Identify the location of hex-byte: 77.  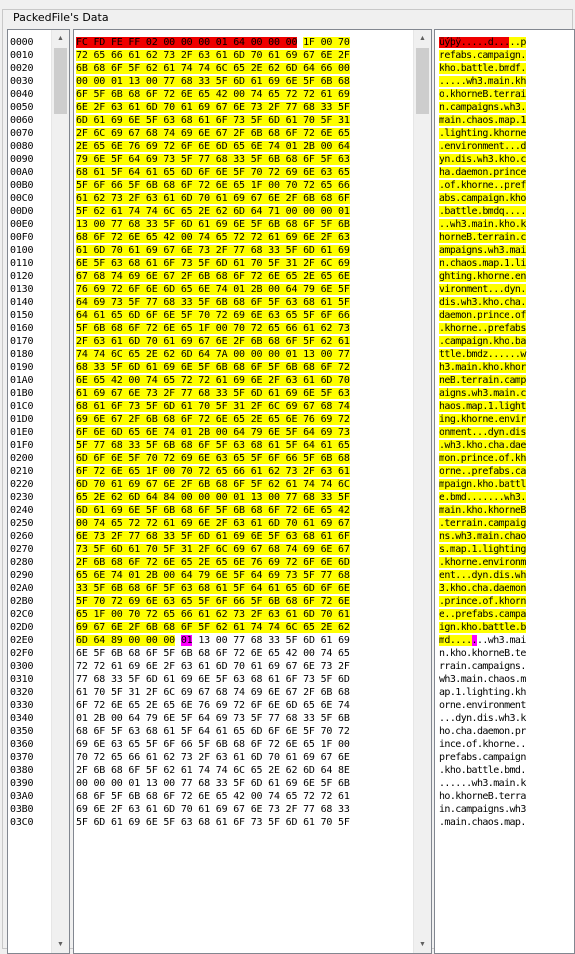
(344, 354).